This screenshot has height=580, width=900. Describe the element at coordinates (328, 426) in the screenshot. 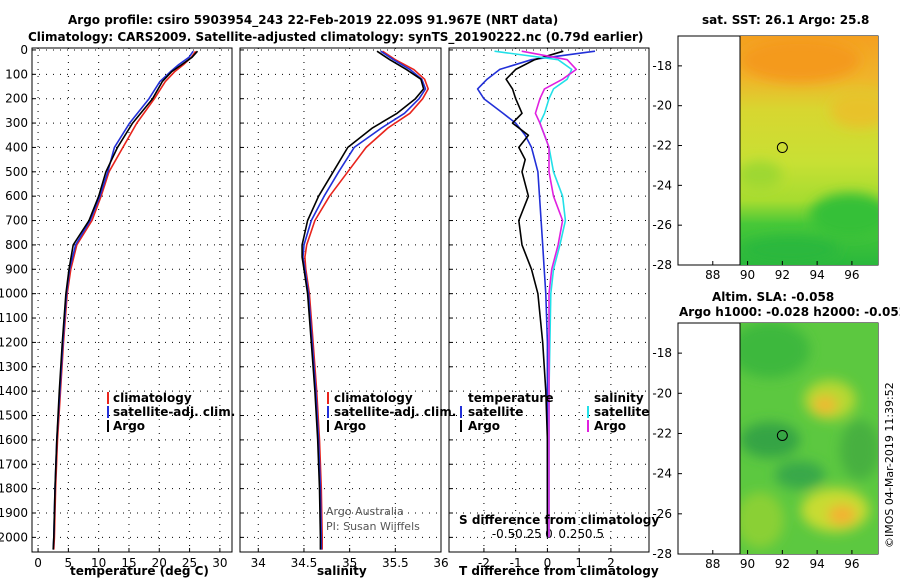

I see `legend-swatch-argo` at that location.